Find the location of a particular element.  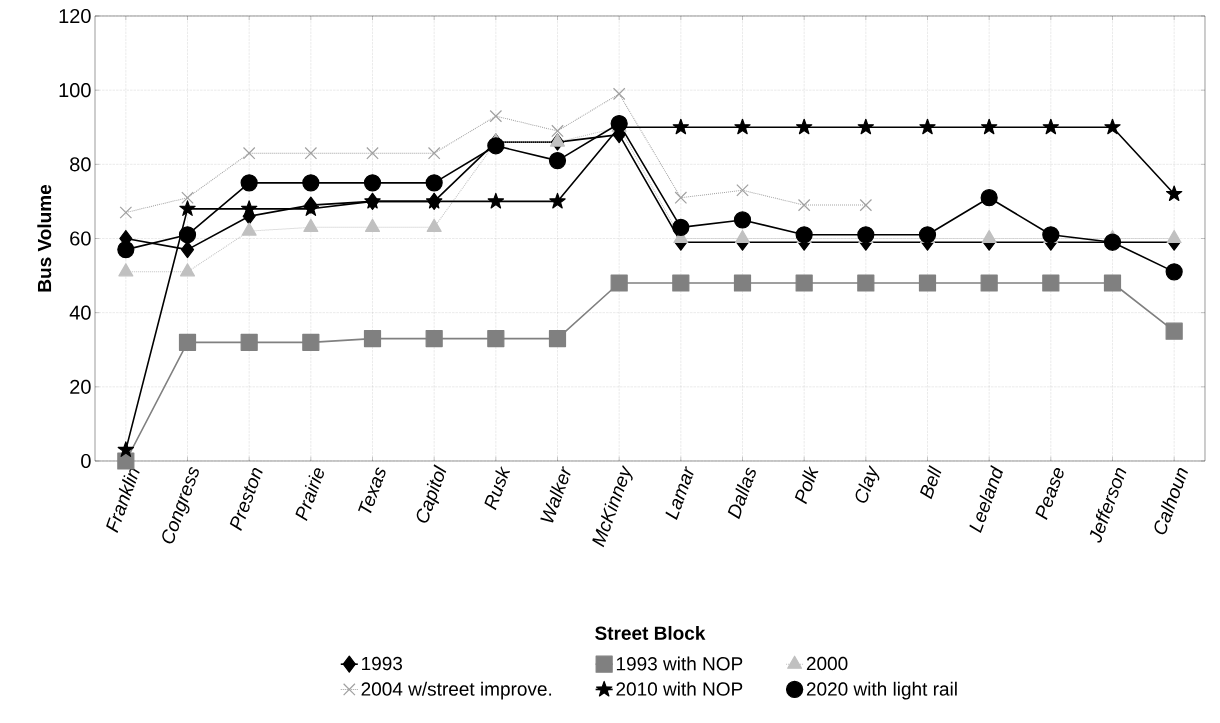

x-tick-label: Capitol is located at coordinates (431, 493).